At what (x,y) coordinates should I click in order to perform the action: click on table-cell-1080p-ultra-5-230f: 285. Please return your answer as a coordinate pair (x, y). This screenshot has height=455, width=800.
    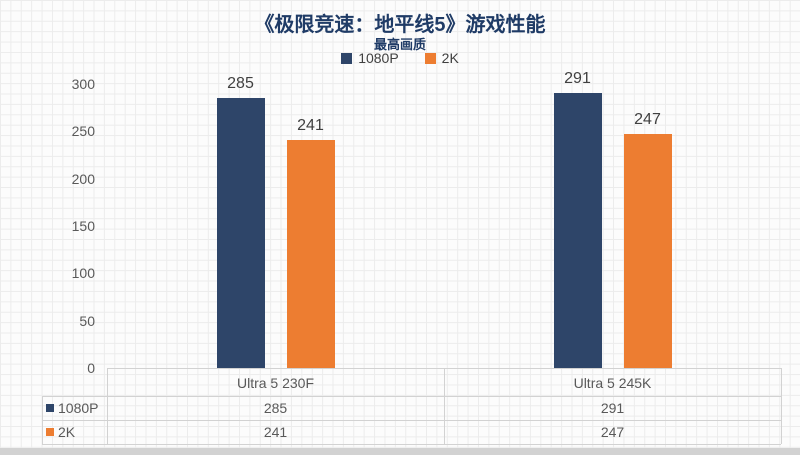
    Looking at the image, I should click on (275, 408).